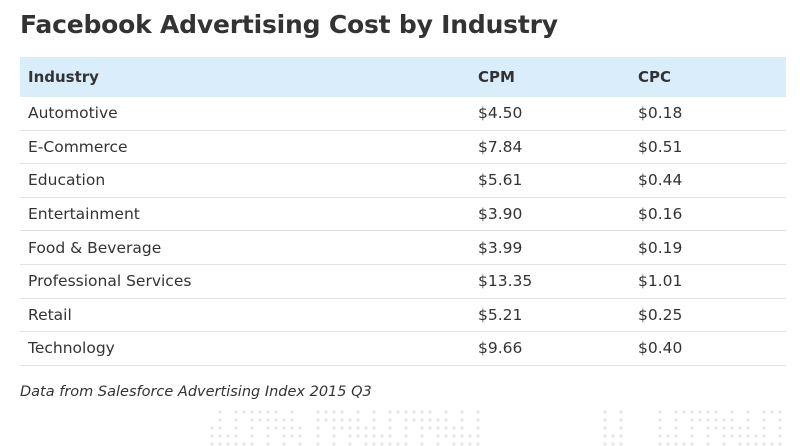 This screenshot has width=800, height=446. Describe the element at coordinates (660, 281) in the screenshot. I see `cell-cpc: $1.01` at that location.